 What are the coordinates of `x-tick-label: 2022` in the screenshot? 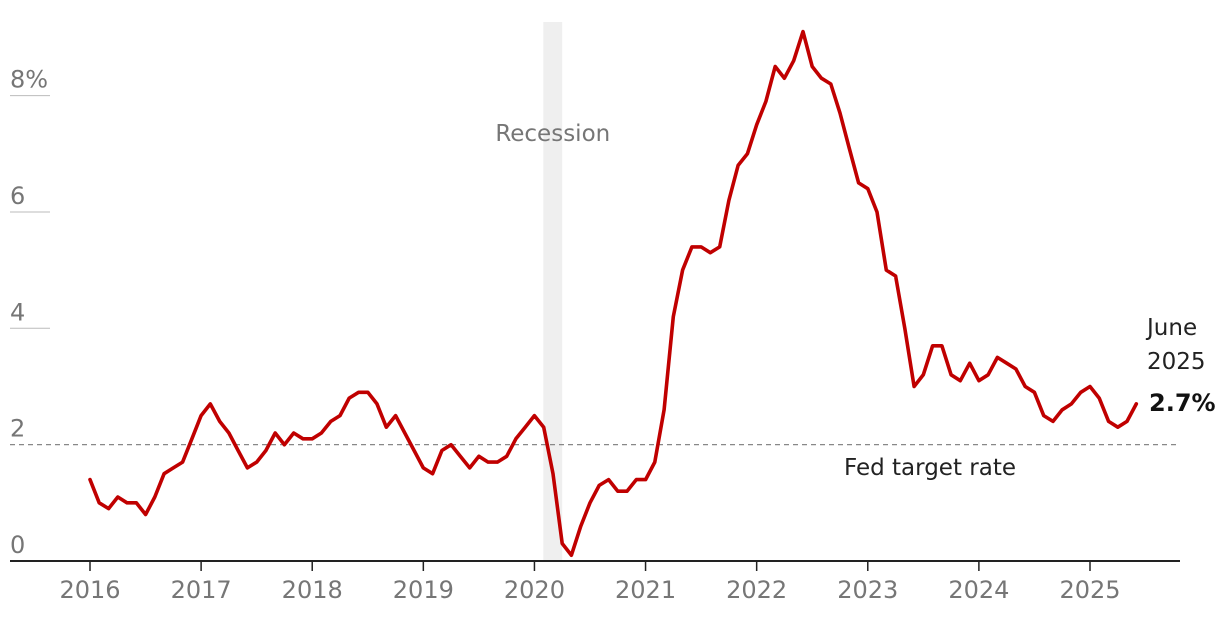 It's located at (756, 590).